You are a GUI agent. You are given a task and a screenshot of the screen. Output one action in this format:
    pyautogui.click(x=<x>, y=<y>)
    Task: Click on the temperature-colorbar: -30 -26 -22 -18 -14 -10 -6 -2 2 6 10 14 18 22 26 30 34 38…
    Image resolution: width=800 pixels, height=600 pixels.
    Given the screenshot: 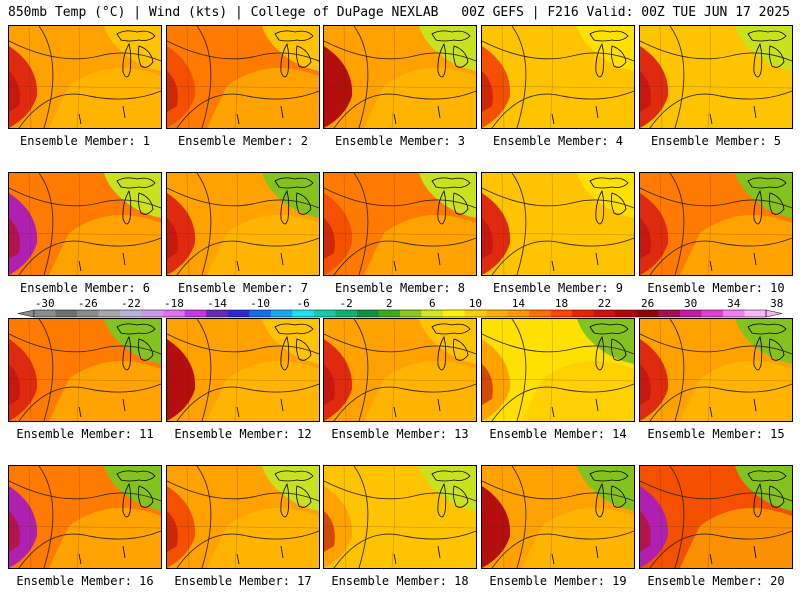 What is the action you would take?
    pyautogui.click(x=400, y=307)
    